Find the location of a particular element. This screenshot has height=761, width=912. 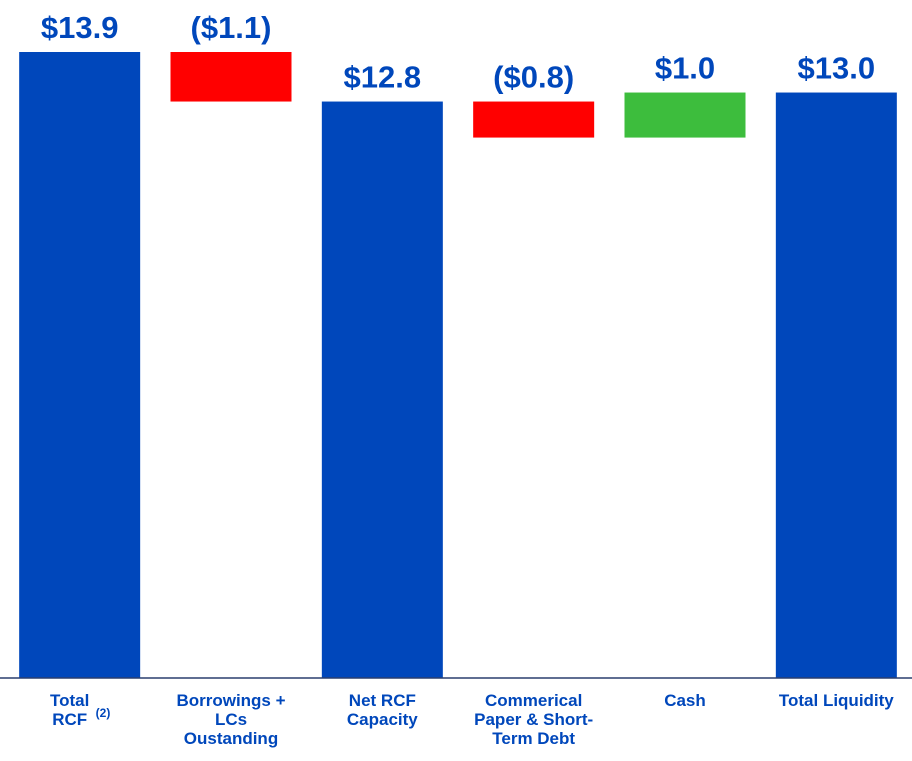

footnote-marker: (2) is located at coordinates (103, 713).